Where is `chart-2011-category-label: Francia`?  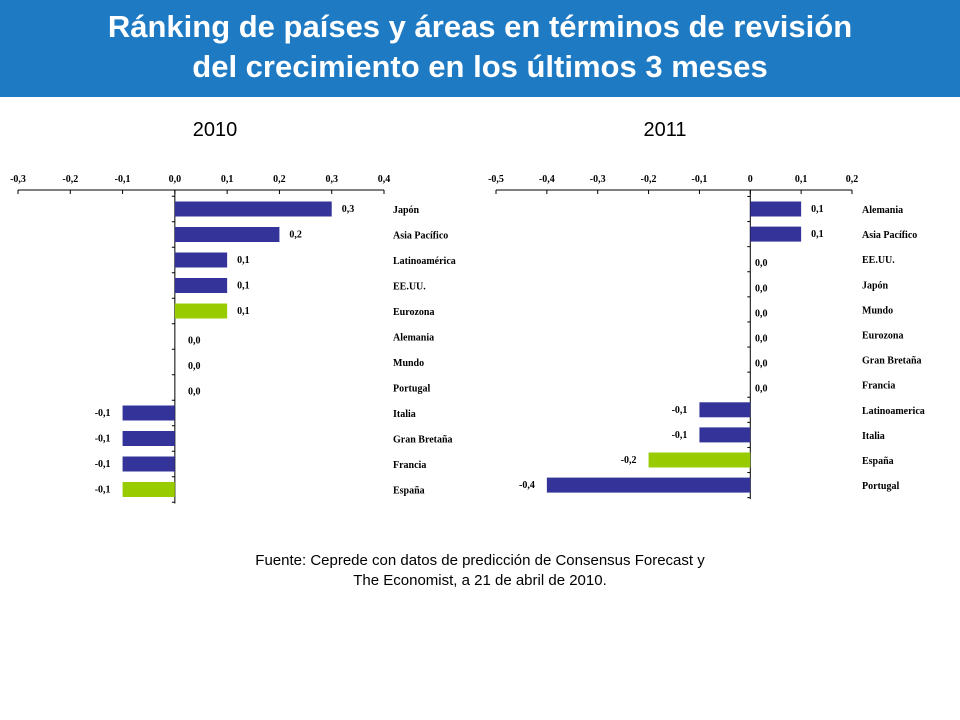
chart-2011-category-label: Francia is located at coordinates (878, 386).